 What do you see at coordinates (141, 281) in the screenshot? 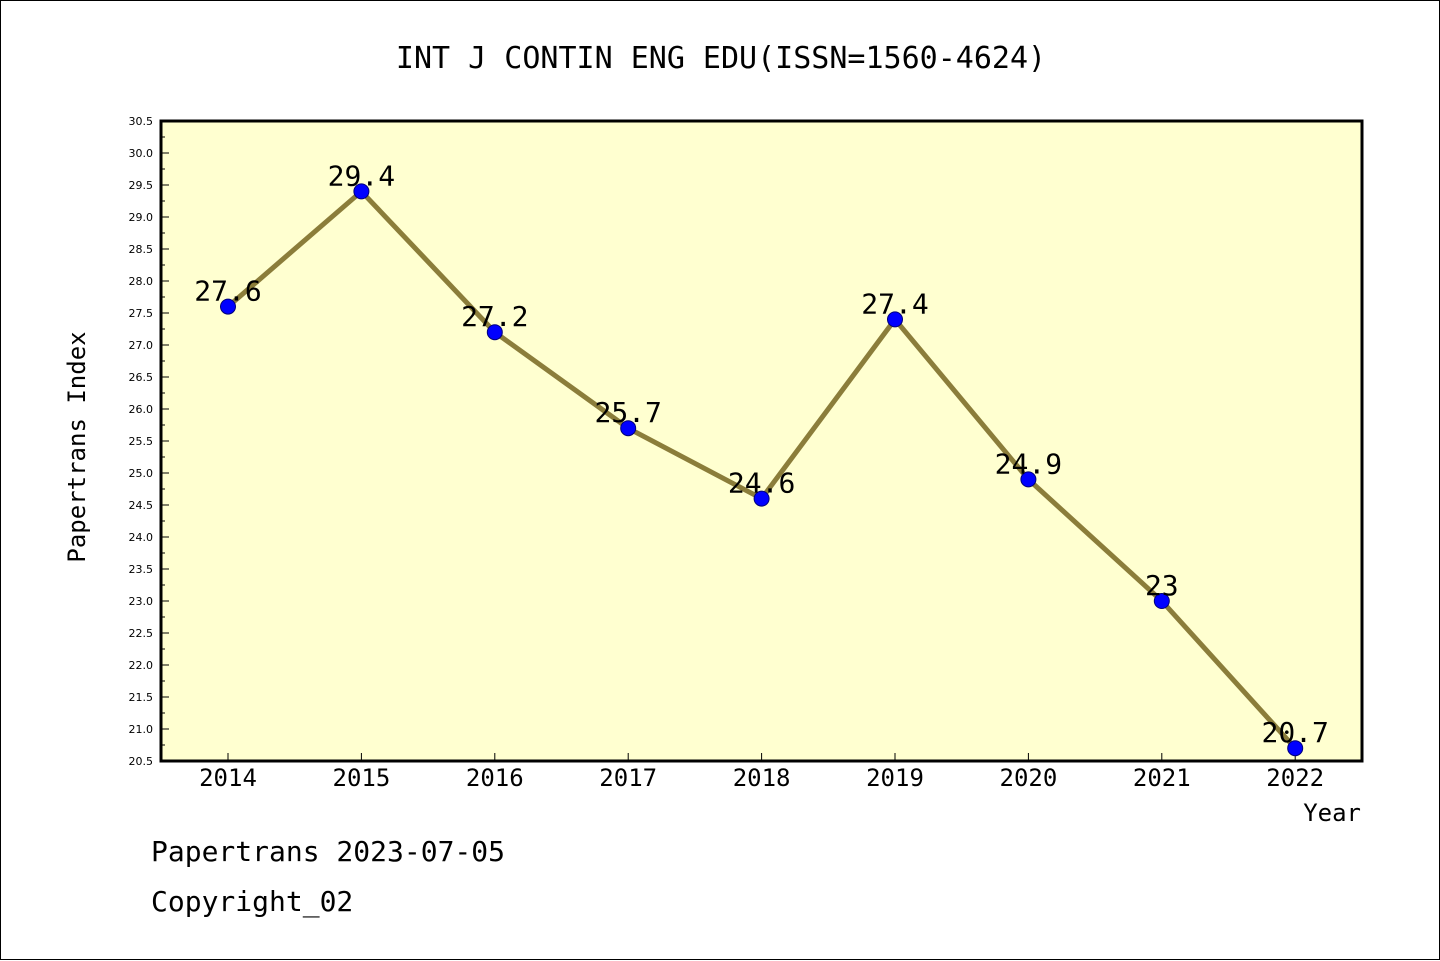
I see `y-tick-label: 28.0` at bounding box center [141, 281].